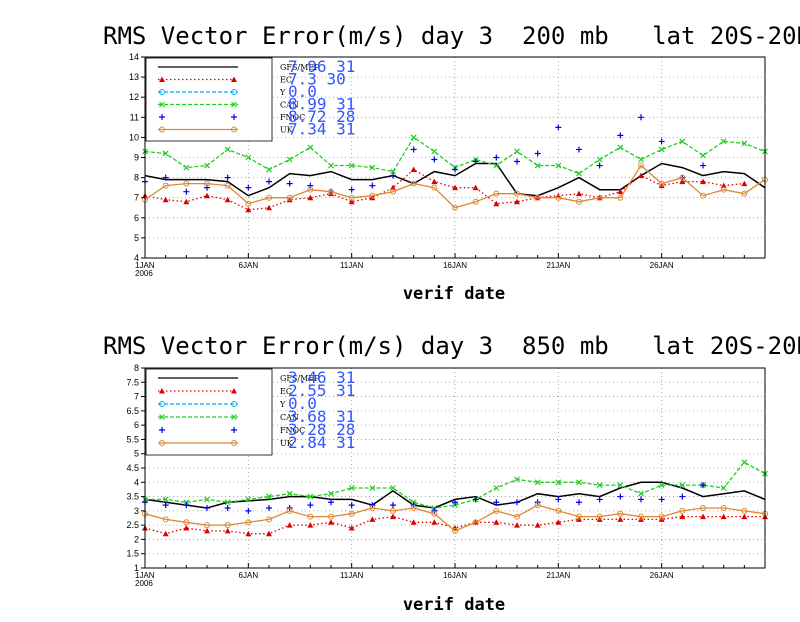  I want to click on legend-entry: EC7.3 30, so click(252, 79).